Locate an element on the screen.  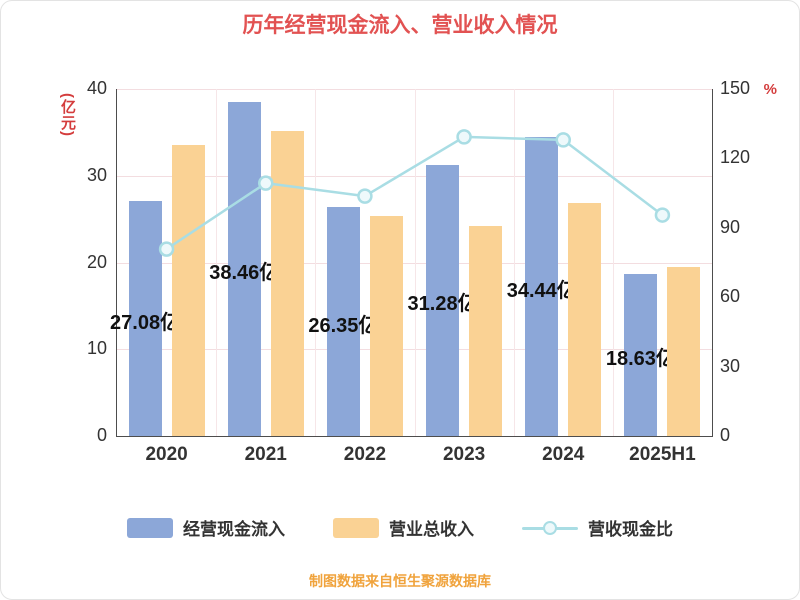
legend-item-cash-revenue-ratio: 营收现金比 is located at coordinates (597, 527).